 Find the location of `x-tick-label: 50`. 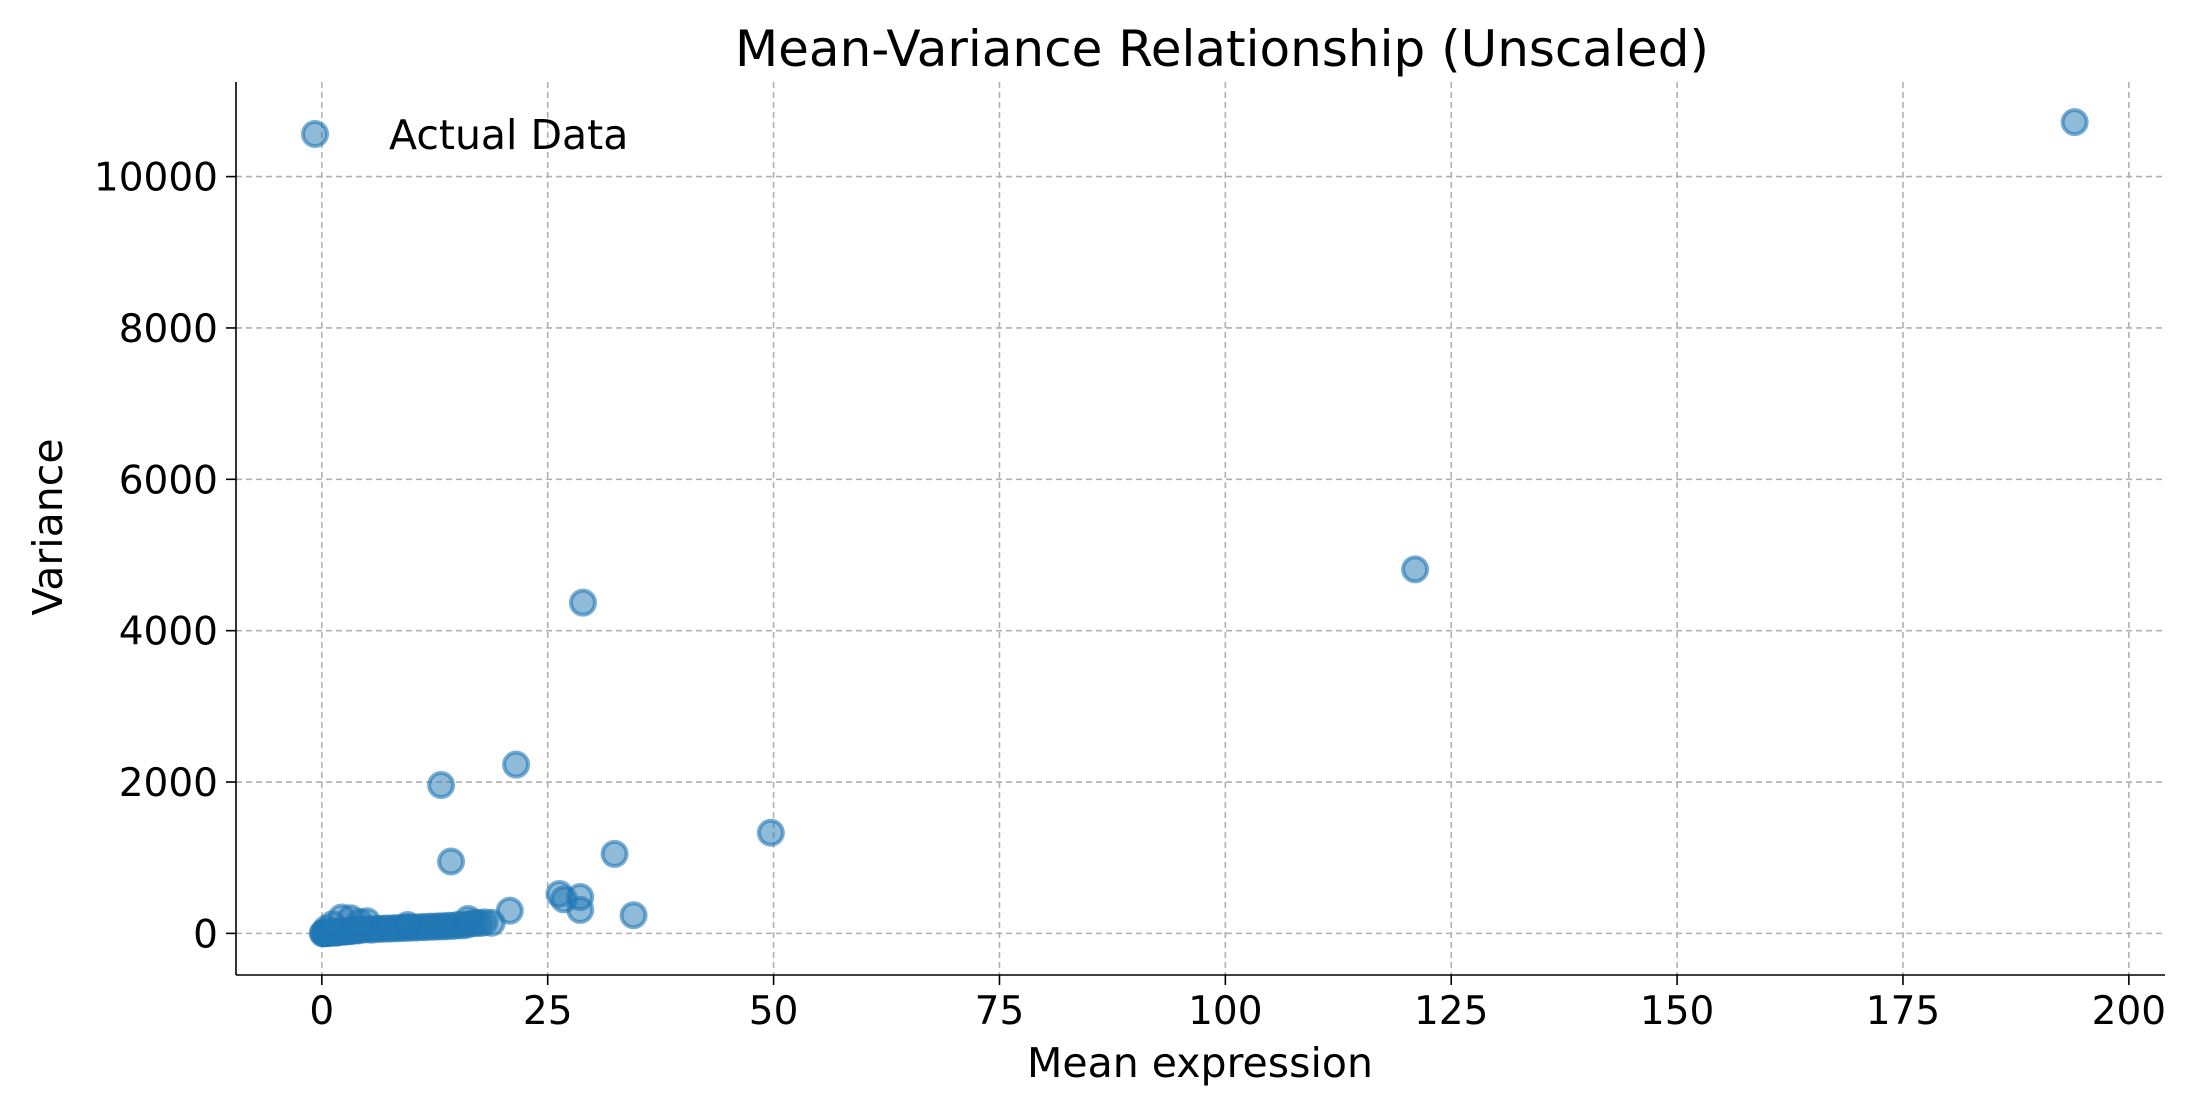

x-tick-label: 50 is located at coordinates (774, 1011).